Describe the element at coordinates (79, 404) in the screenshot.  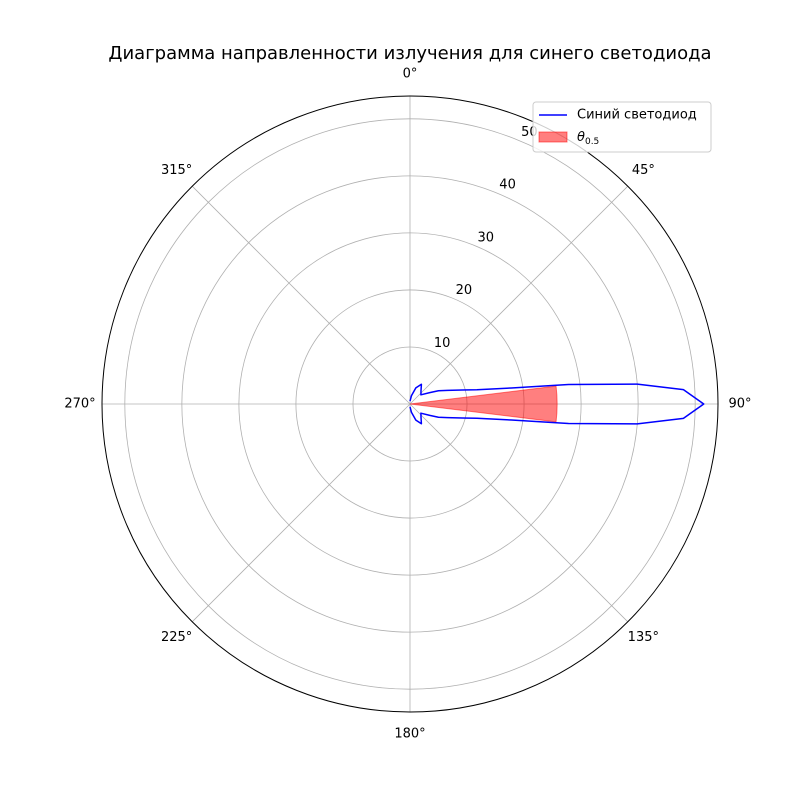
I see `theta-tick-label: 270°` at that location.